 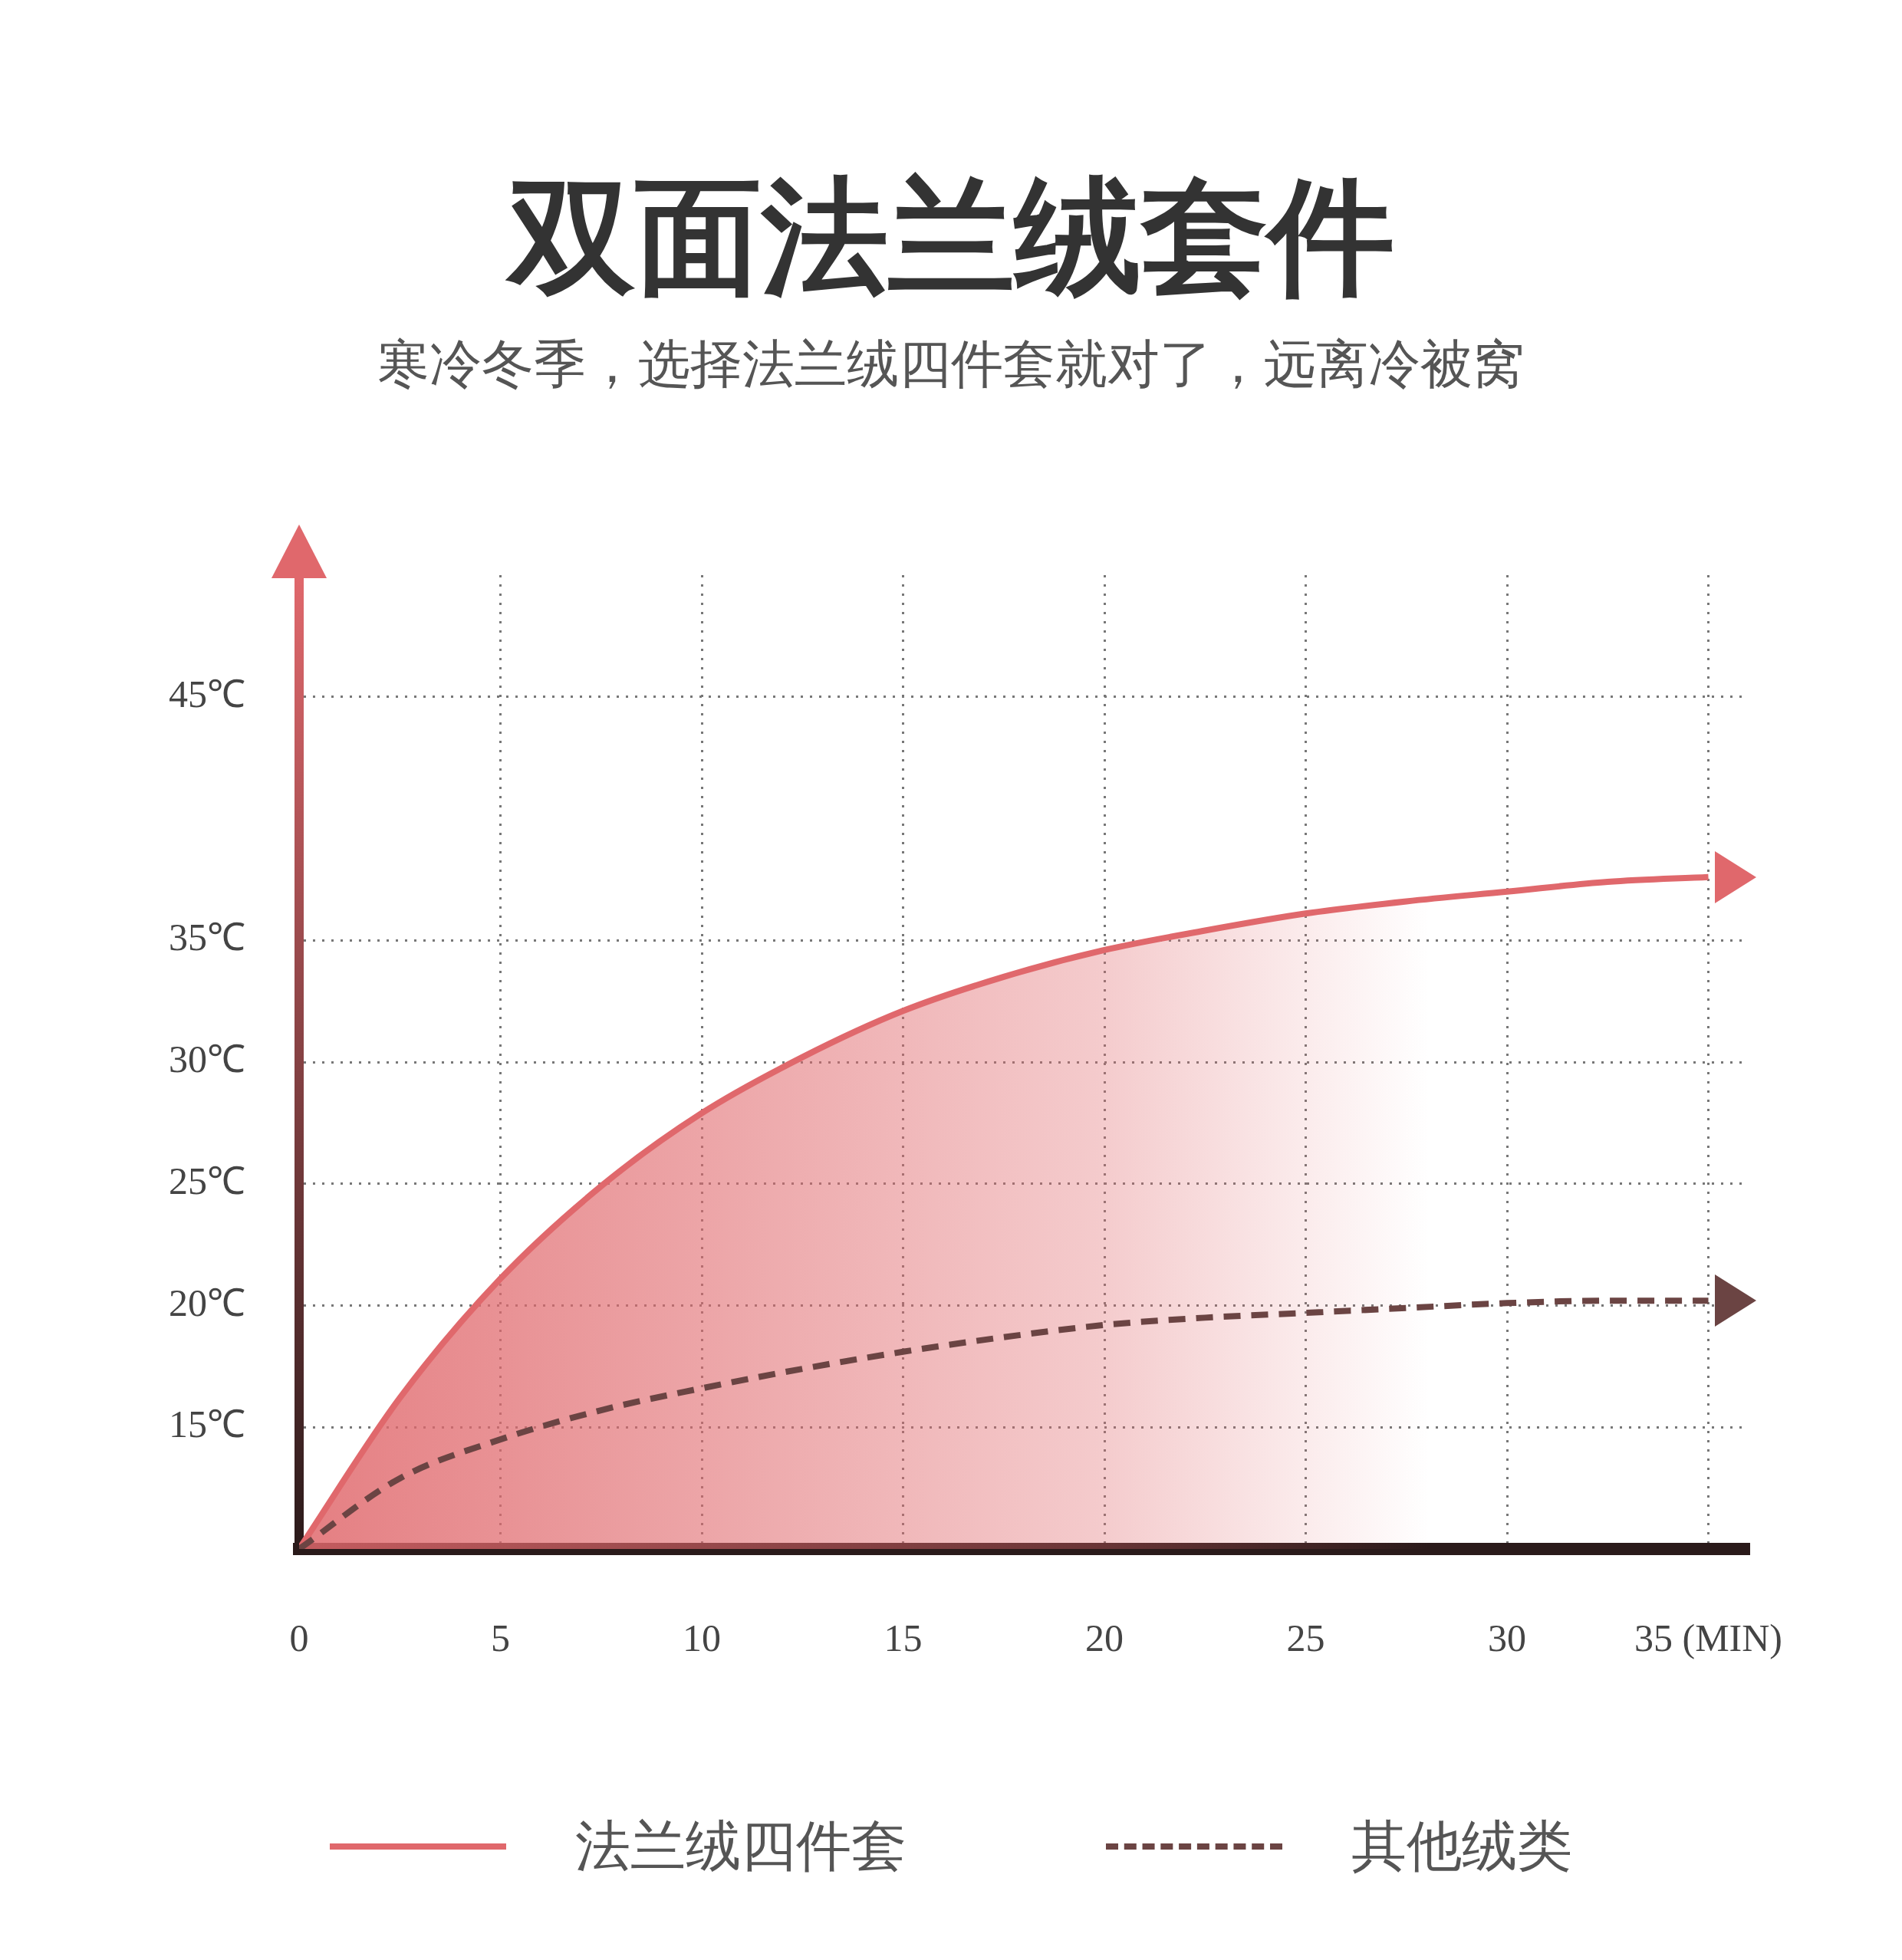 I want to click on x-tick-label: 5, so click(x=501, y=1638).